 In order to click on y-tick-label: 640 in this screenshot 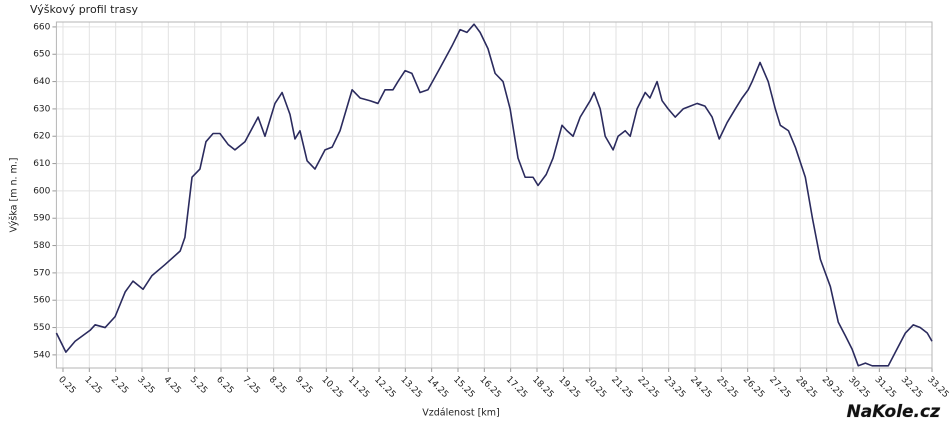, I will do `click(41, 82)`.